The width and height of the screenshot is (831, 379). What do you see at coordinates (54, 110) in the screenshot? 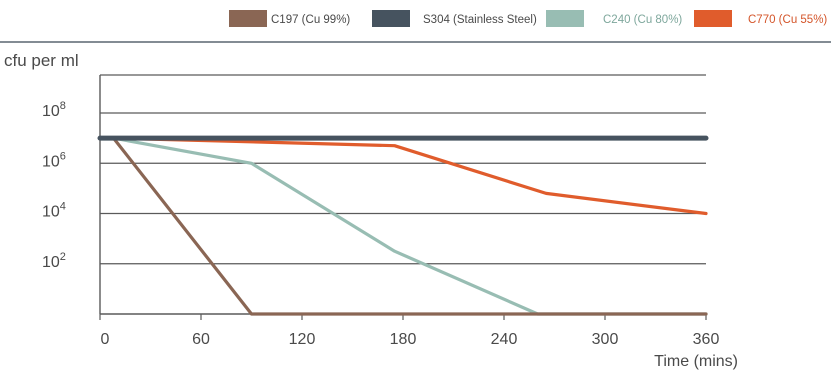
I see `y-tick-label: 10⁸` at bounding box center [54, 110].